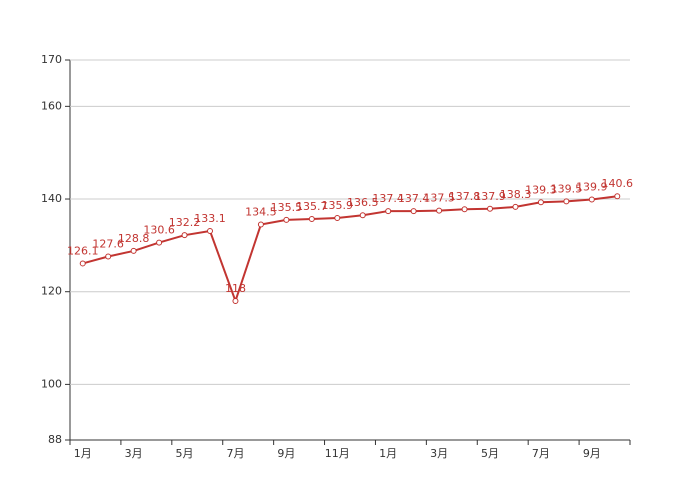 The image size is (700, 500). What do you see at coordinates (134, 238) in the screenshot?
I see `data-label: 128.8` at bounding box center [134, 238].